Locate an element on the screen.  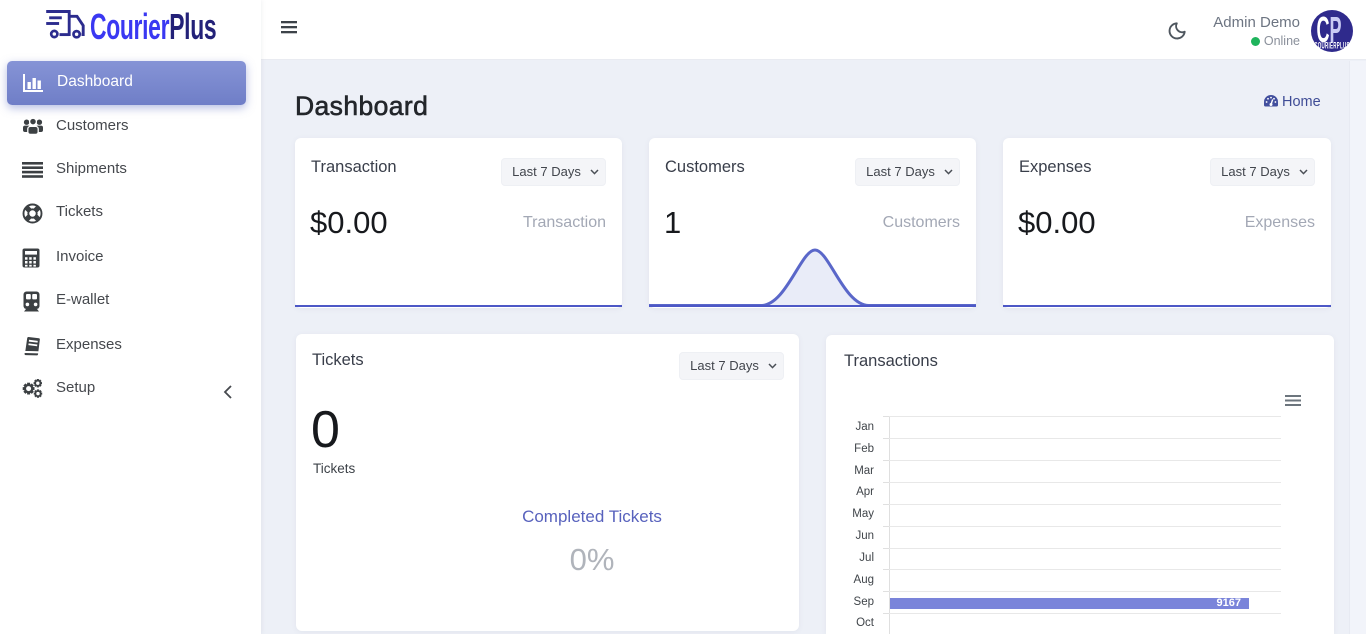
svg-text: COURIERPLUS is located at coordinates (1331, 46).